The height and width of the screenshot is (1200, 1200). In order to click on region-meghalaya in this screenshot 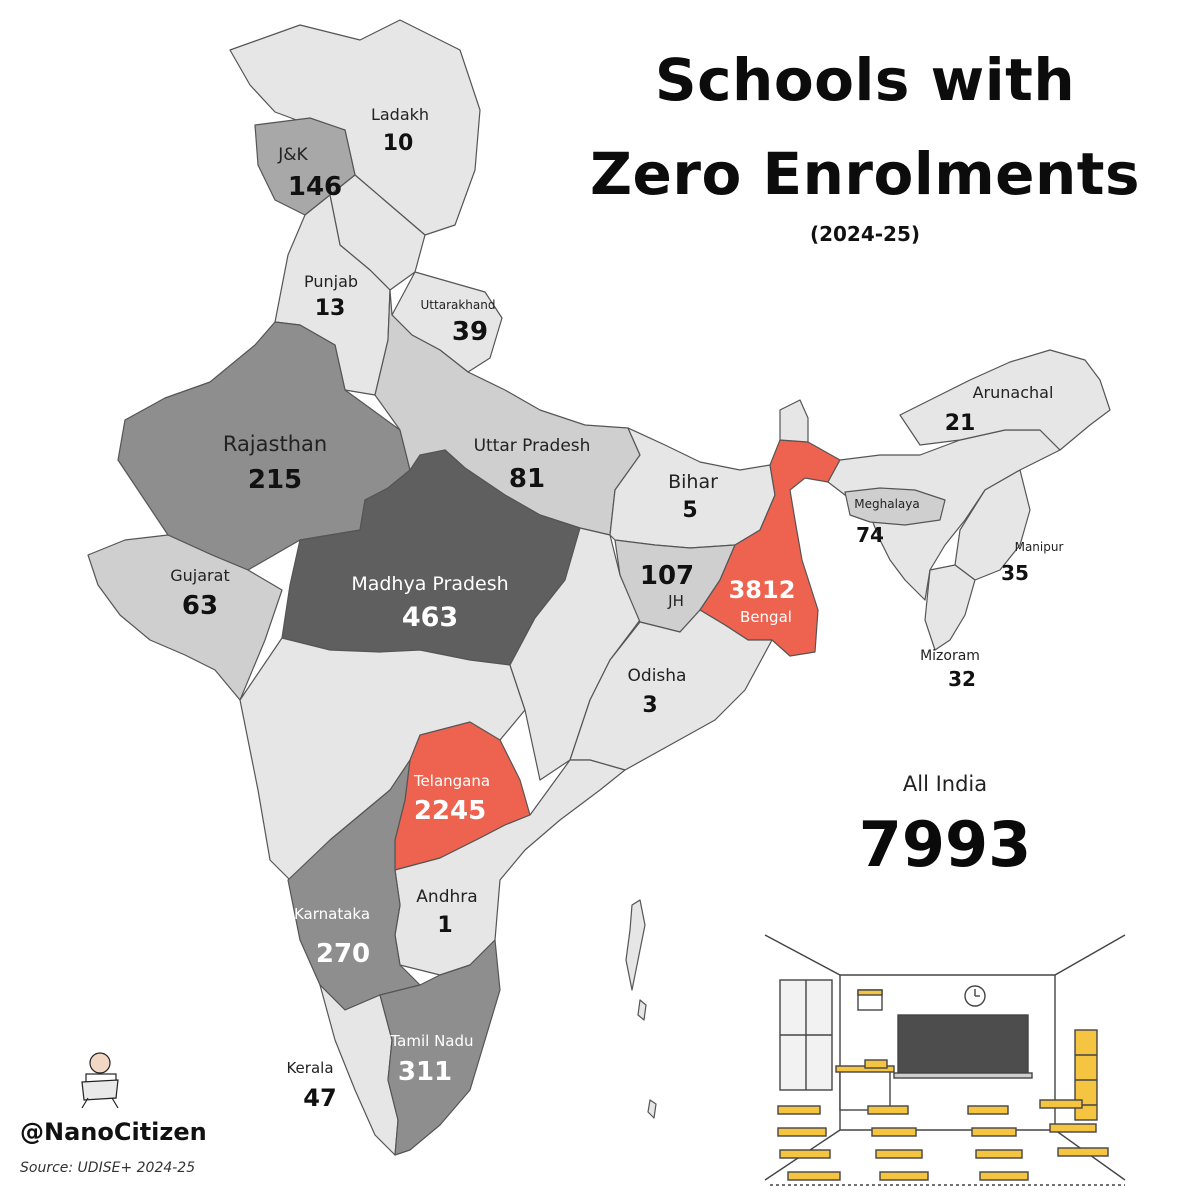, I will do `click(895, 506)`.